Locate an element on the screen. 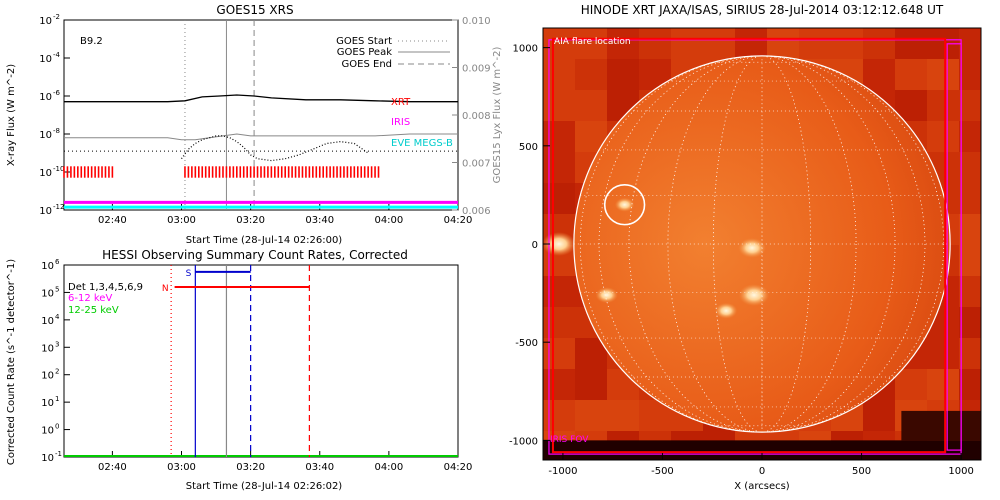 The height and width of the screenshot is (500, 1000). goes-iris-label: IRIS is located at coordinates (400, 122).